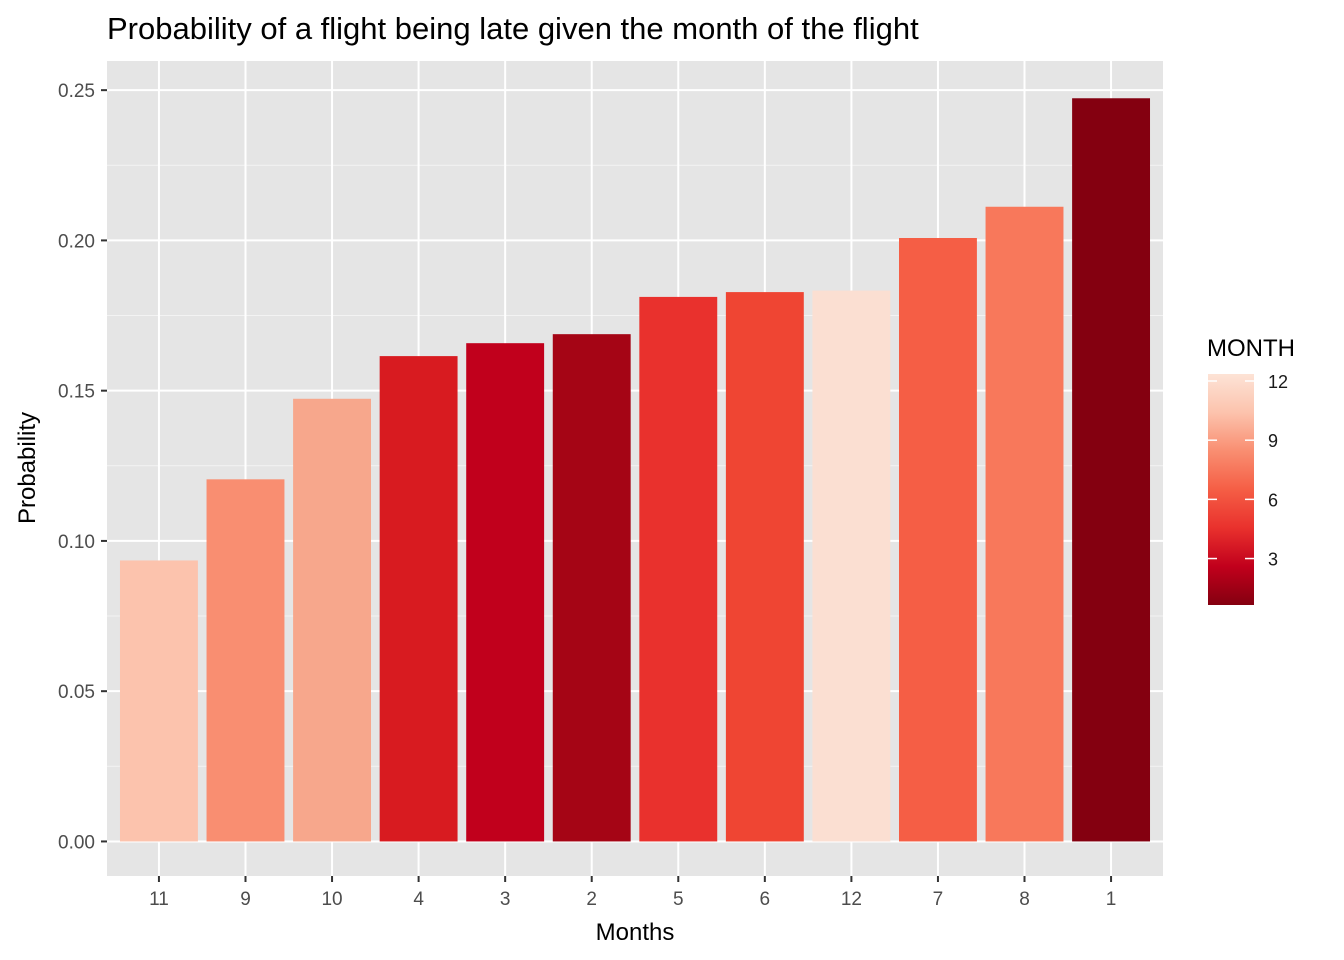 This screenshot has height=960, width=1344. Describe the element at coordinates (418, 899) in the screenshot. I see `x-tick-label: 4` at that location.